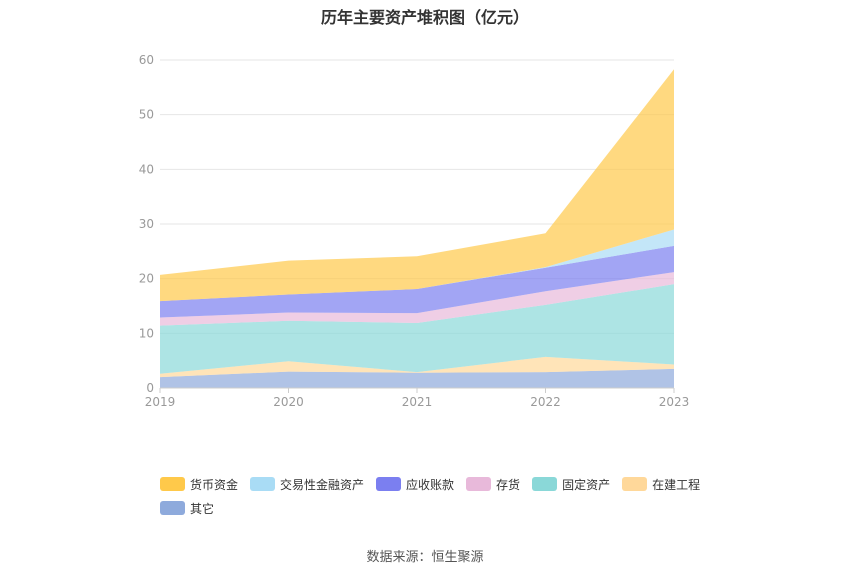 The image size is (850, 575). Describe the element at coordinates (322, 484) in the screenshot. I see `legend-label: 交易性金融资产` at that location.